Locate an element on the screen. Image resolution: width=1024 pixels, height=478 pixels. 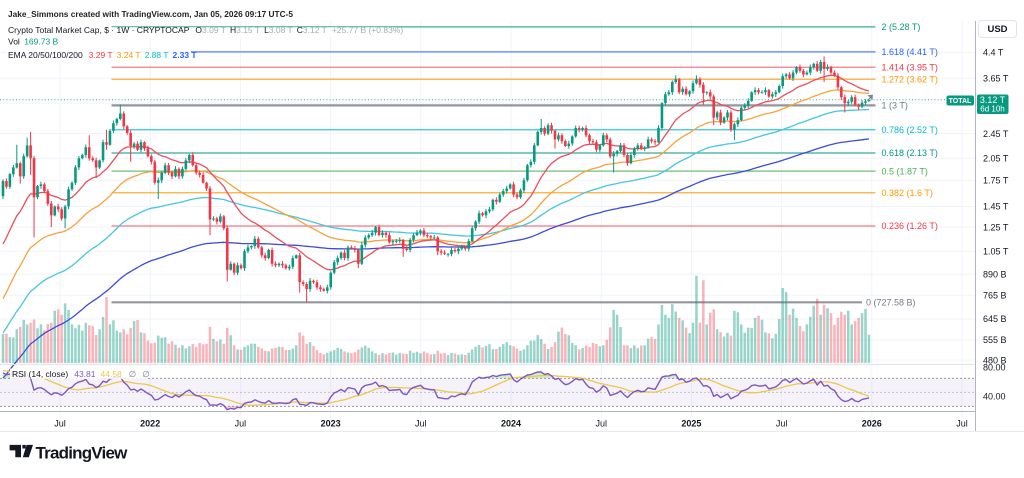
svg-text: 645 B is located at coordinates (995, 319).